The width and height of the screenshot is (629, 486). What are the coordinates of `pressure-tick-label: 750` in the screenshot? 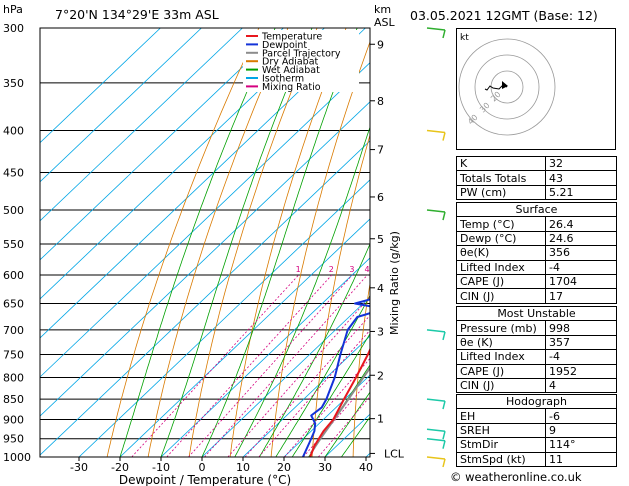 It's located at (13, 354).